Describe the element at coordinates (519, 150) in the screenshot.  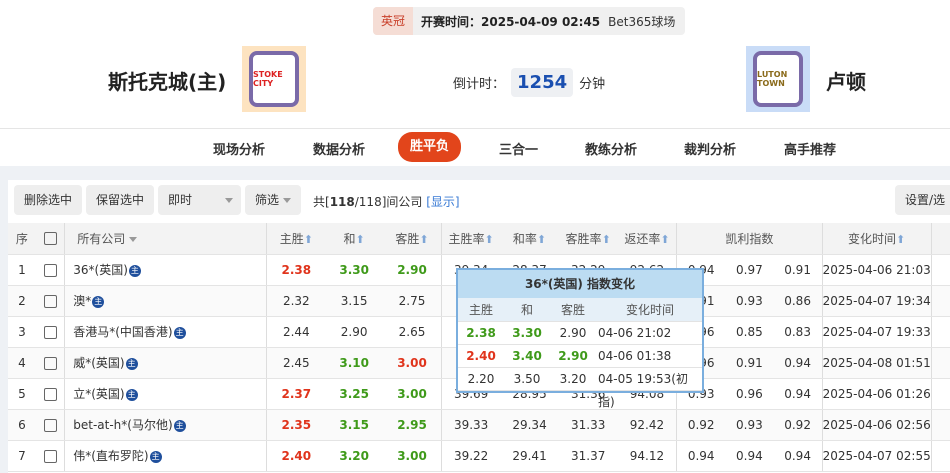
I see `tab-three-in-one: 三合一` at that location.